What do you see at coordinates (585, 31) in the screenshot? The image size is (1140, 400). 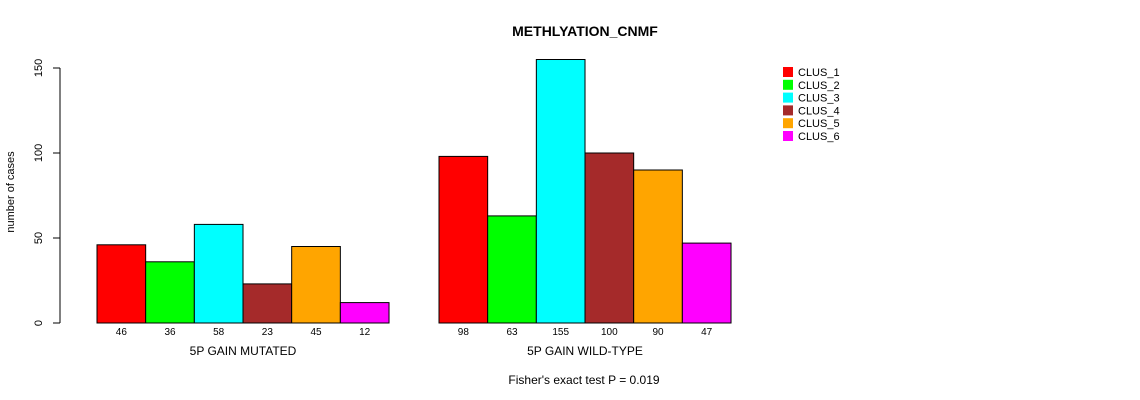 I see `chart-title: METHLYATION_CNMF` at bounding box center [585, 31].